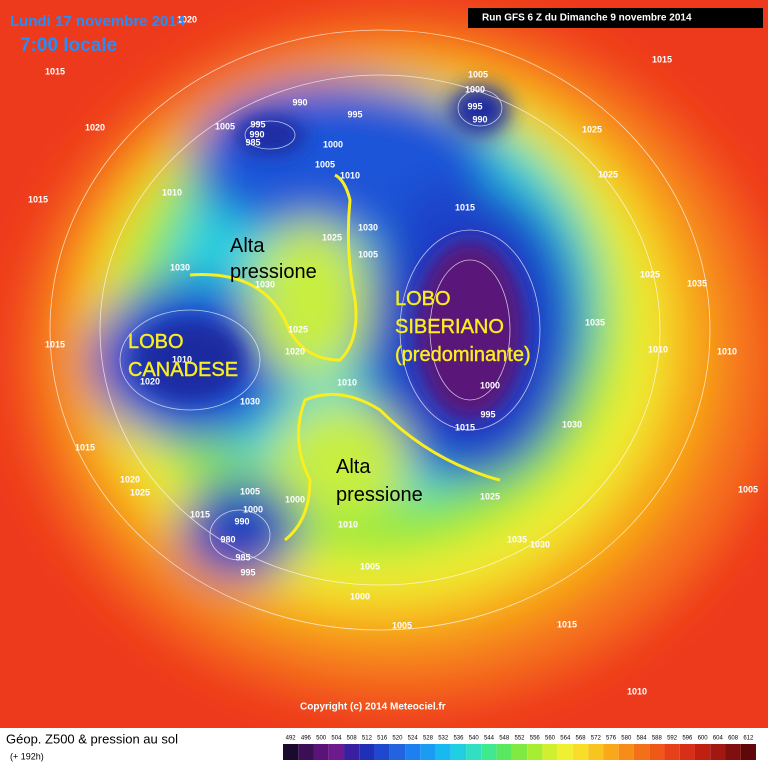 The image size is (768, 768). I want to click on legend-label: 504, so click(336, 739).